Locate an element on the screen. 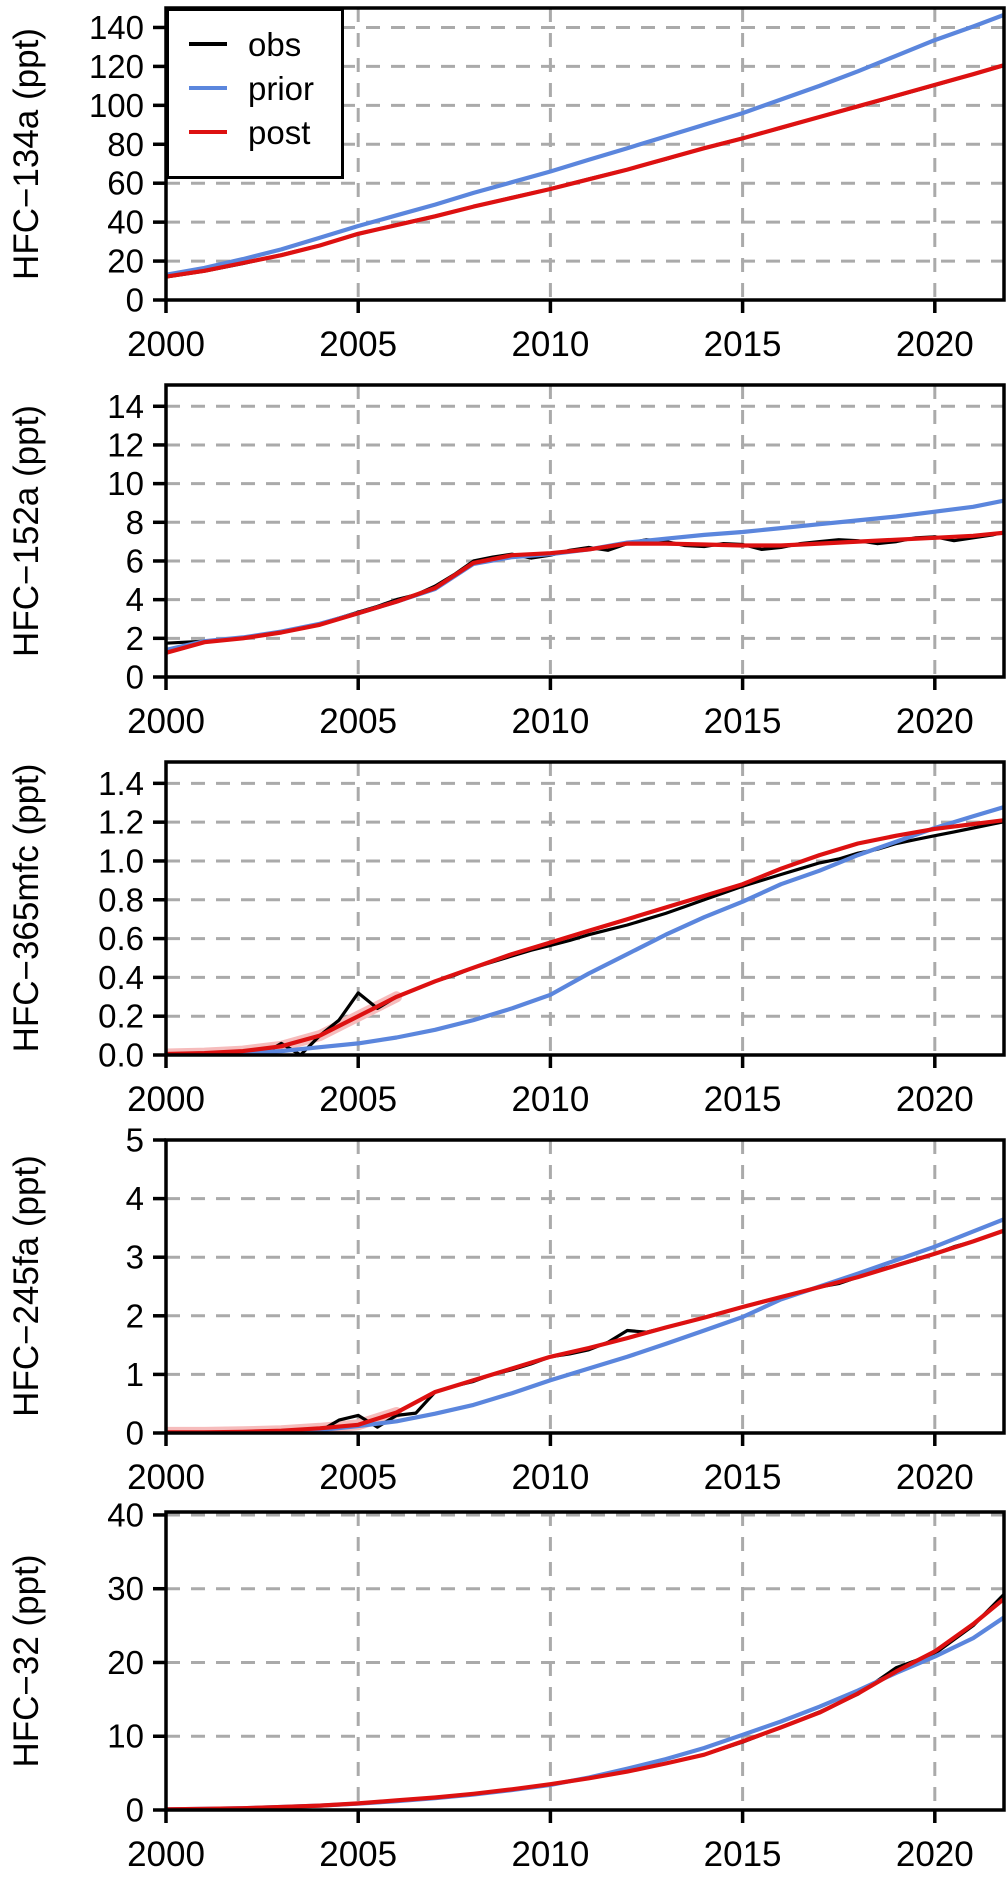  y-tick-label: 1.0 is located at coordinates (121, 860).